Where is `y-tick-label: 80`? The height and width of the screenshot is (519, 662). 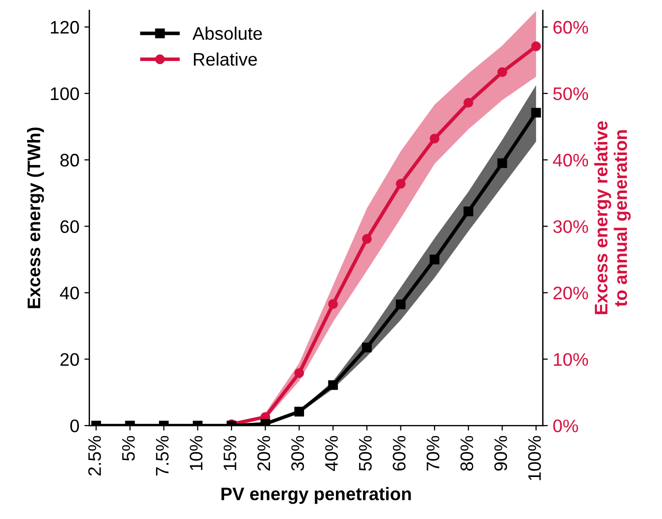 y-tick-label: 80 is located at coordinates (69, 160).